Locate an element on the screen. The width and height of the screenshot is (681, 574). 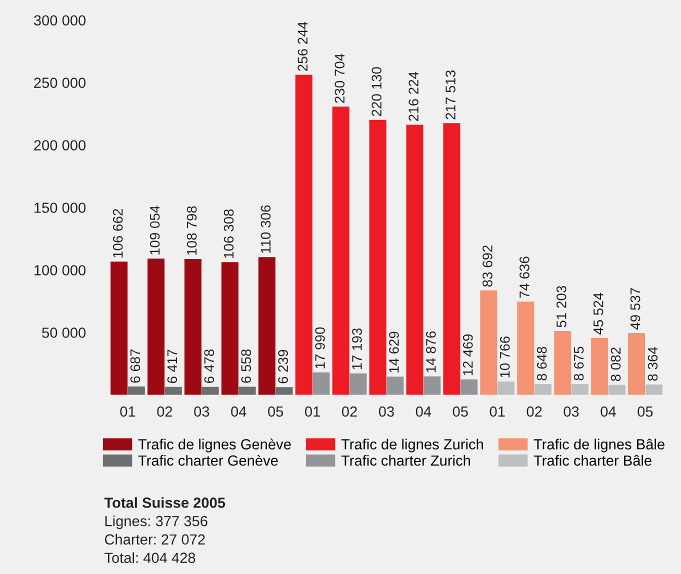
text: Charter: 27 072 is located at coordinates (154, 539).